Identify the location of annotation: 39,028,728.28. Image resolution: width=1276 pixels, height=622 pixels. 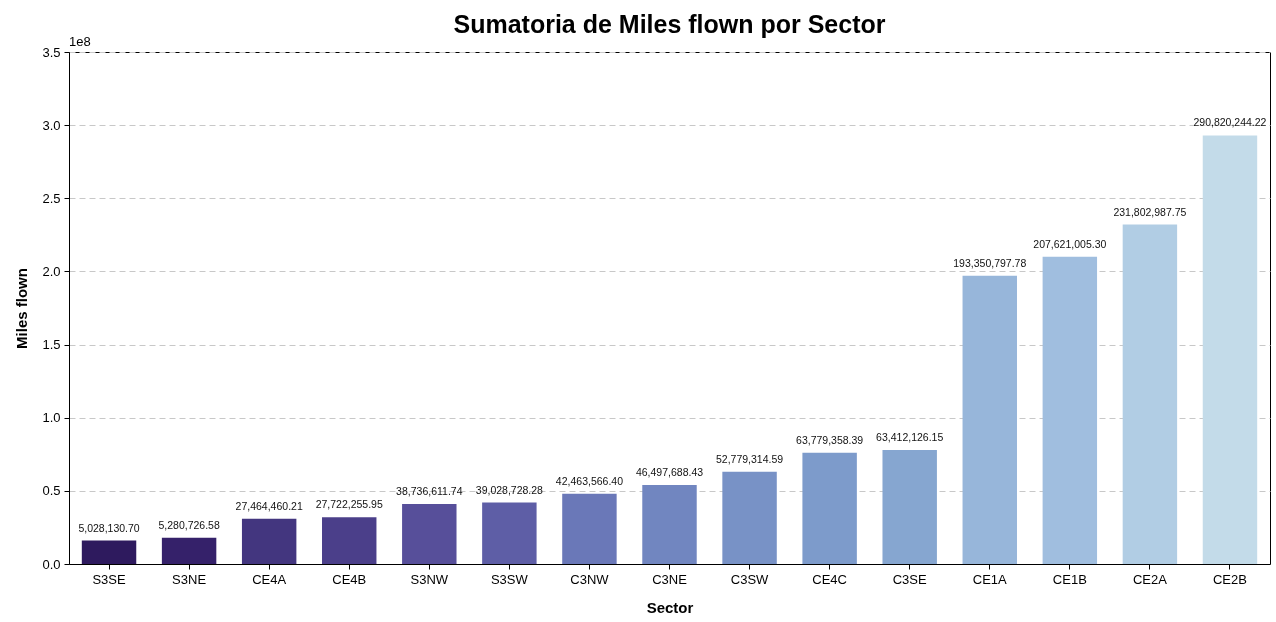
(509, 489).